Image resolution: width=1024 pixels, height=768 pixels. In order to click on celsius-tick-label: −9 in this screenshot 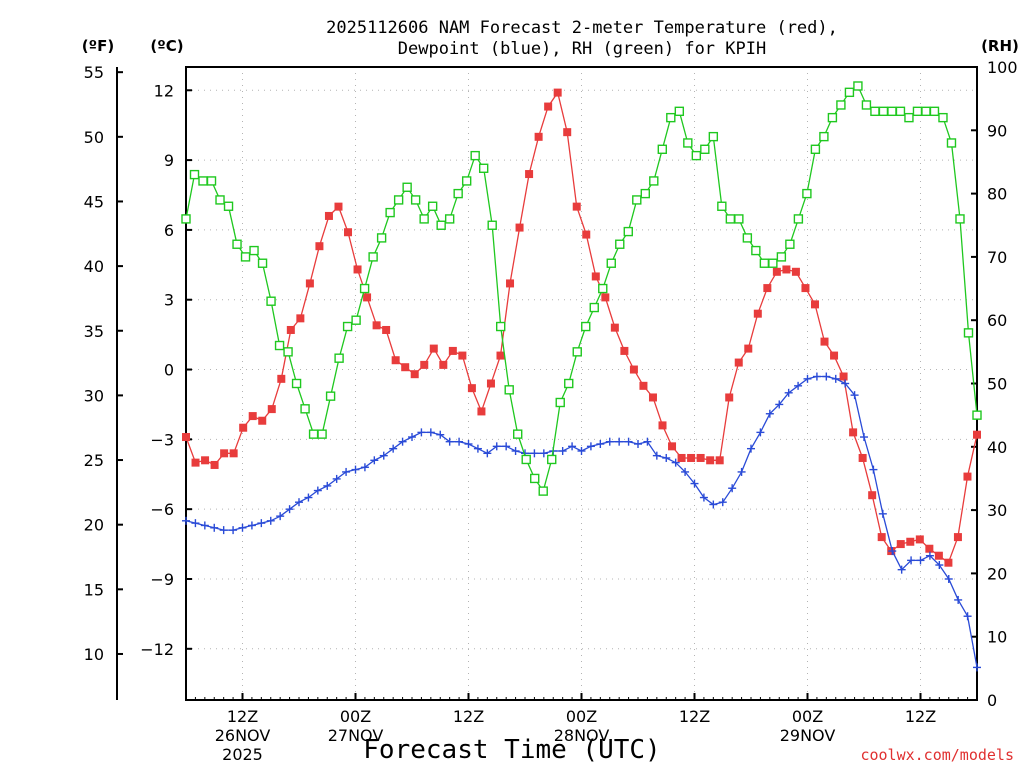, I will do `click(162, 579)`.